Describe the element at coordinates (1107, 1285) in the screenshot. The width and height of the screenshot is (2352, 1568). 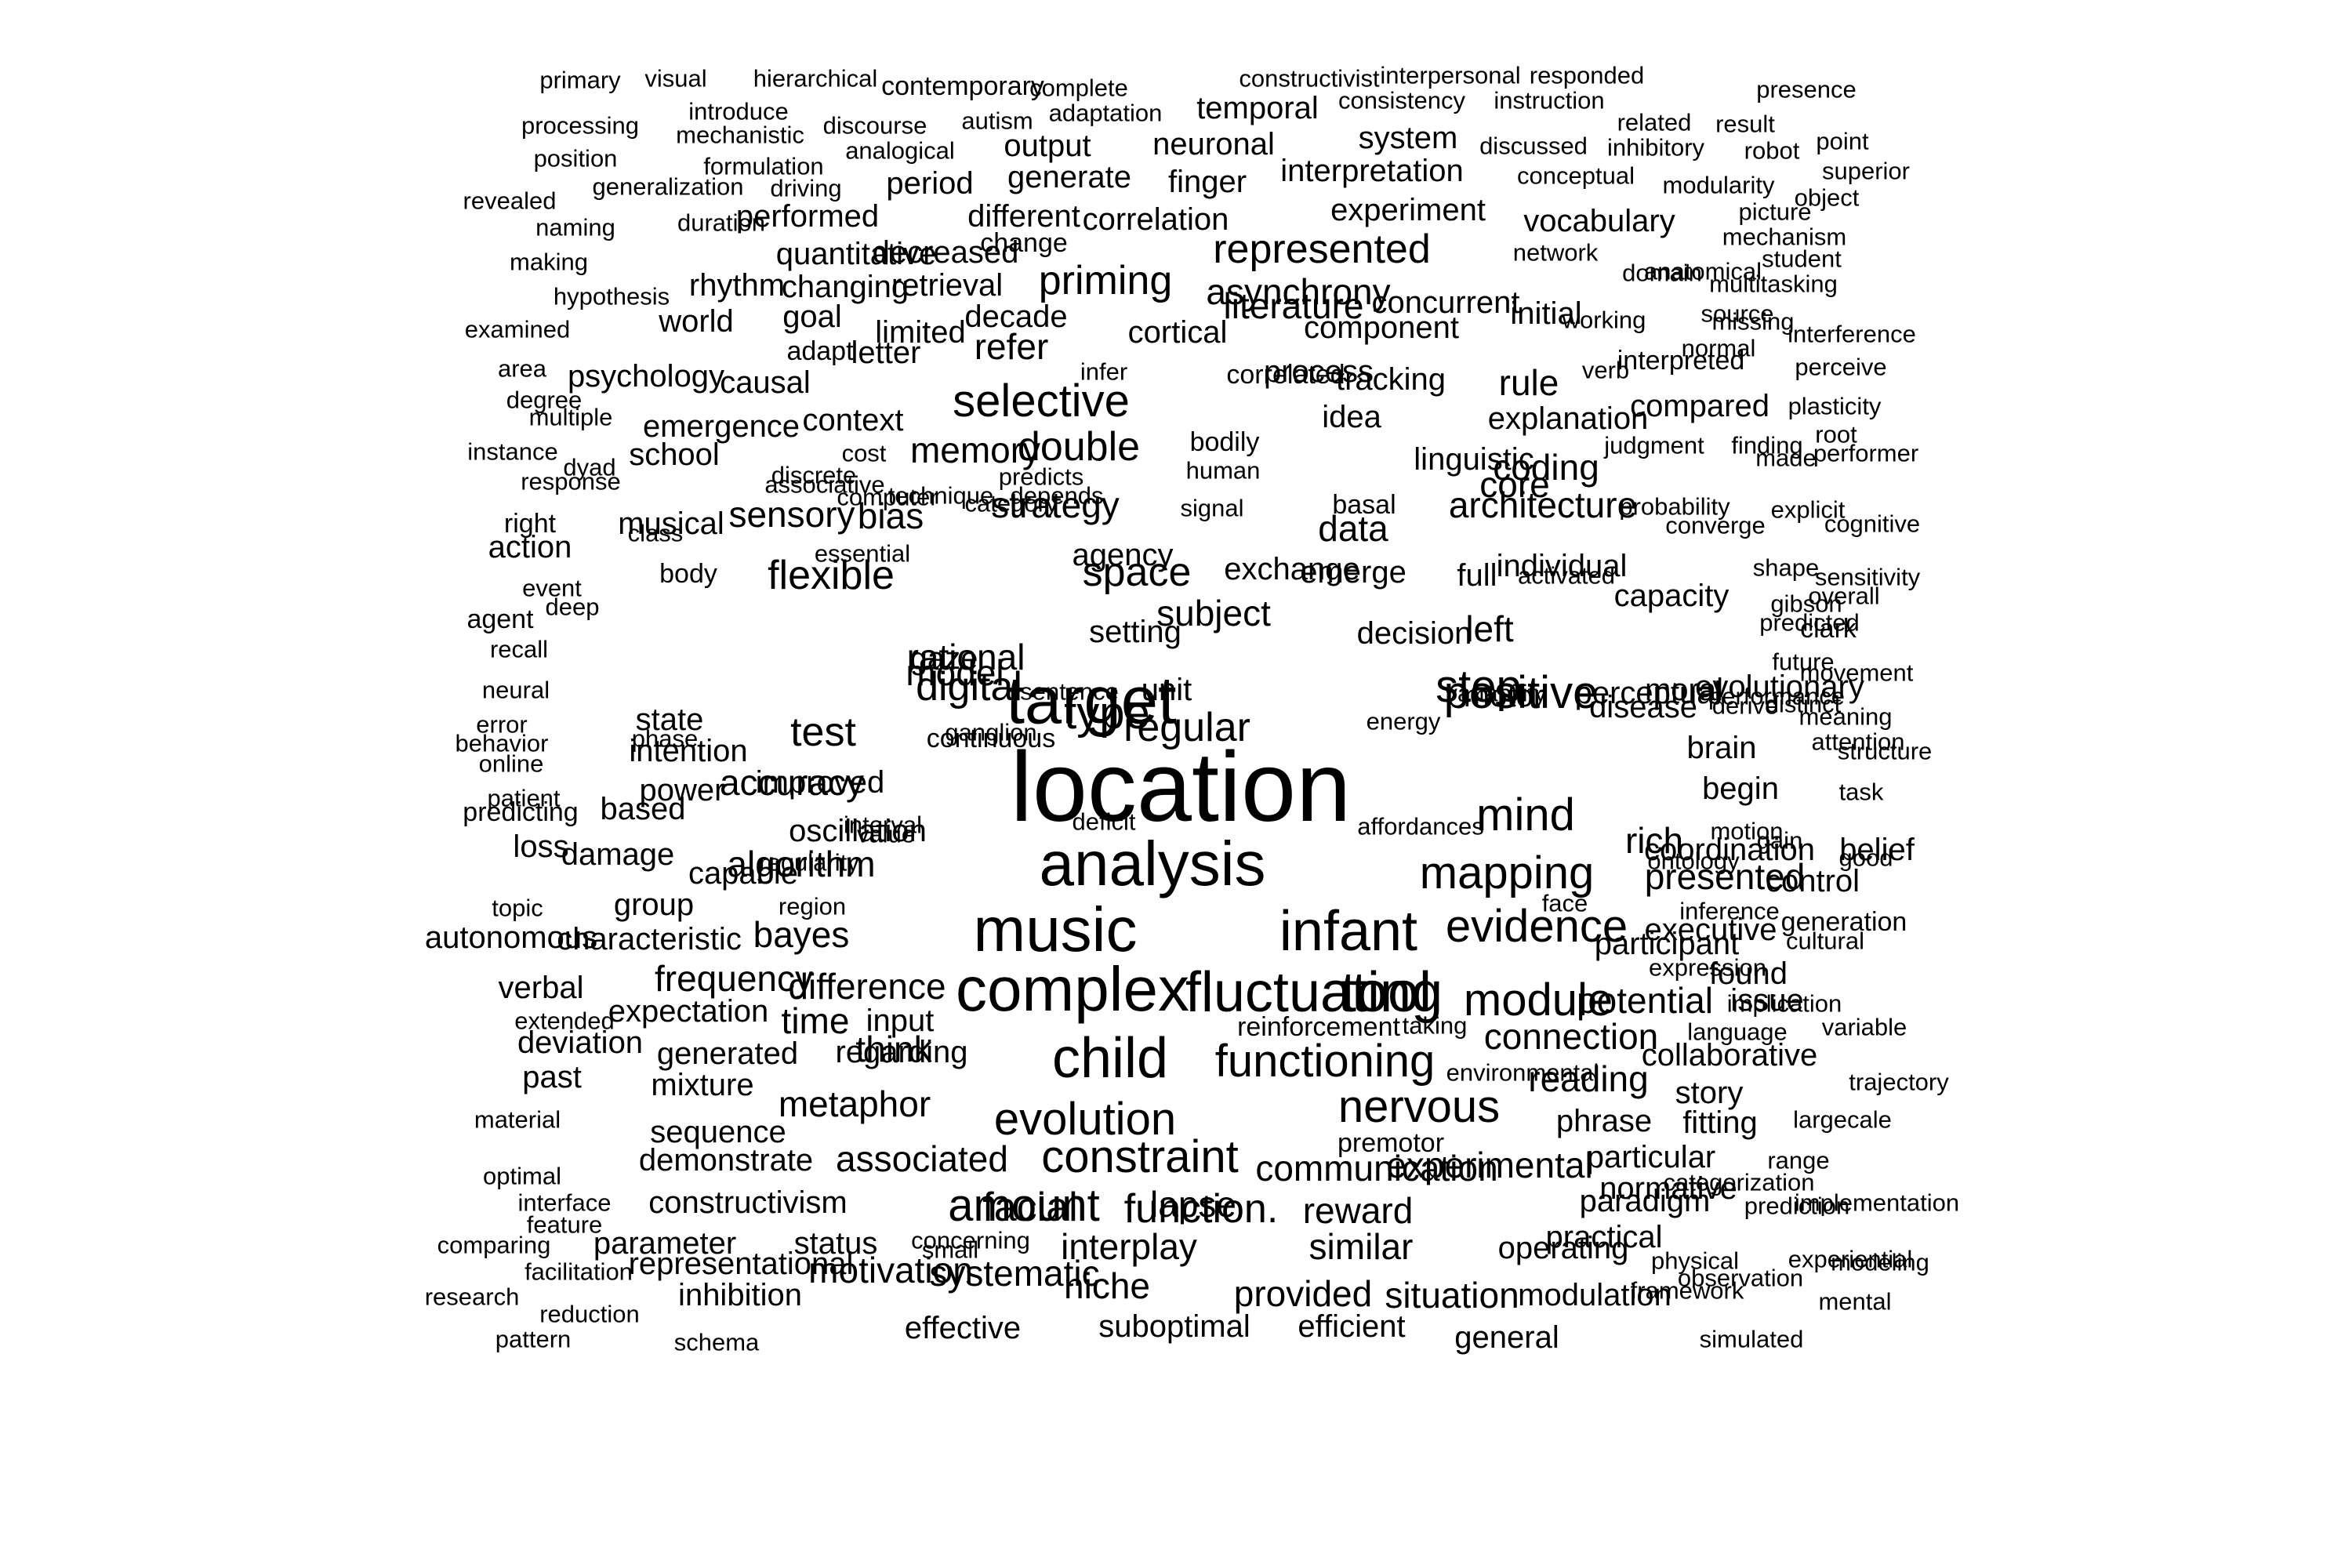
I see `cloud-word: niche` at that location.